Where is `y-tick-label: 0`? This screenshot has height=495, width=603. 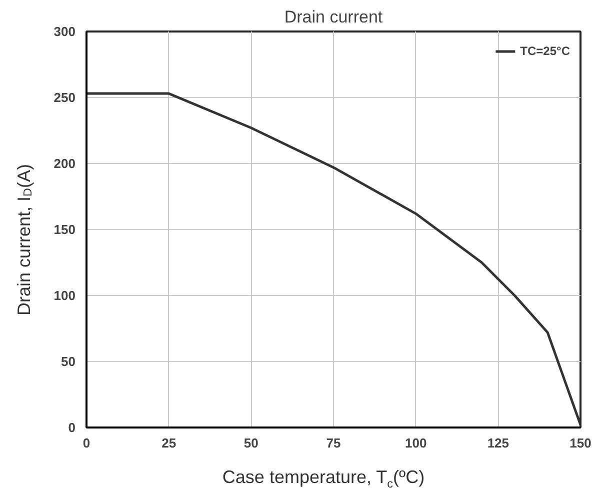
y-tick-label: 0 is located at coordinates (72, 427).